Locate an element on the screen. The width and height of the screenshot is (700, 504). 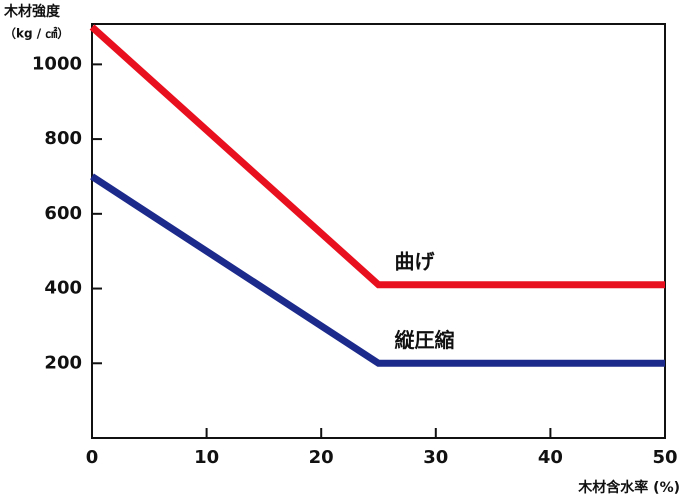
series-label: 縦圧縮 is located at coordinates (425, 340).